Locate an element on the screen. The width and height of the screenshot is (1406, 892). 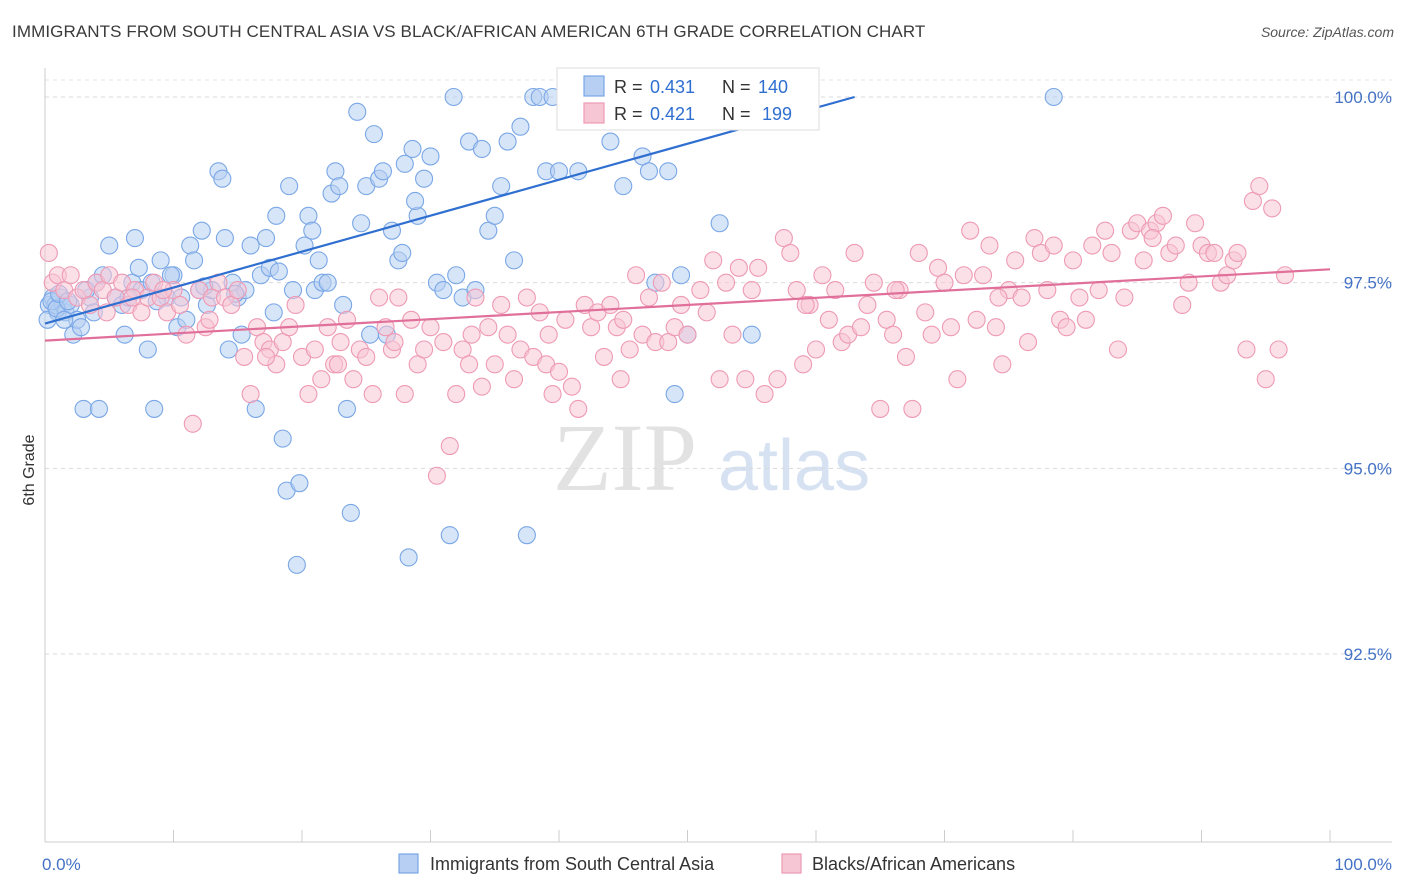
x-tick-label-0: 0.0% is located at coordinates (61, 864).